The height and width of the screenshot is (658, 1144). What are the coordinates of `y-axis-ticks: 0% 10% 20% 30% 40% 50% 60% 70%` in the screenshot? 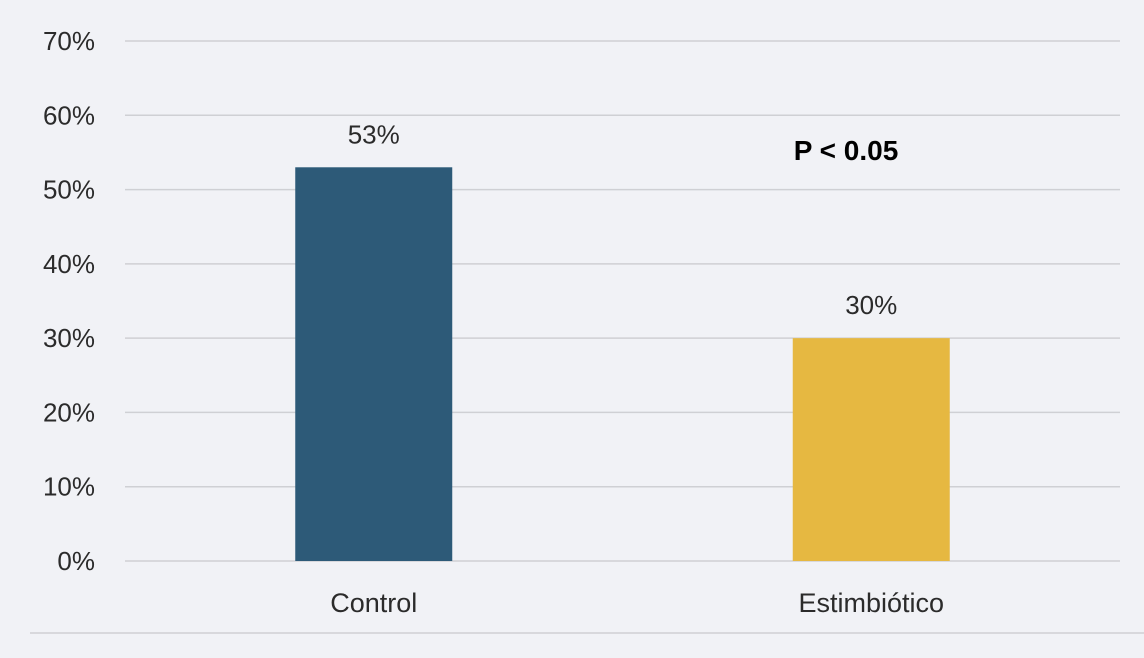 It's located at (69, 301).